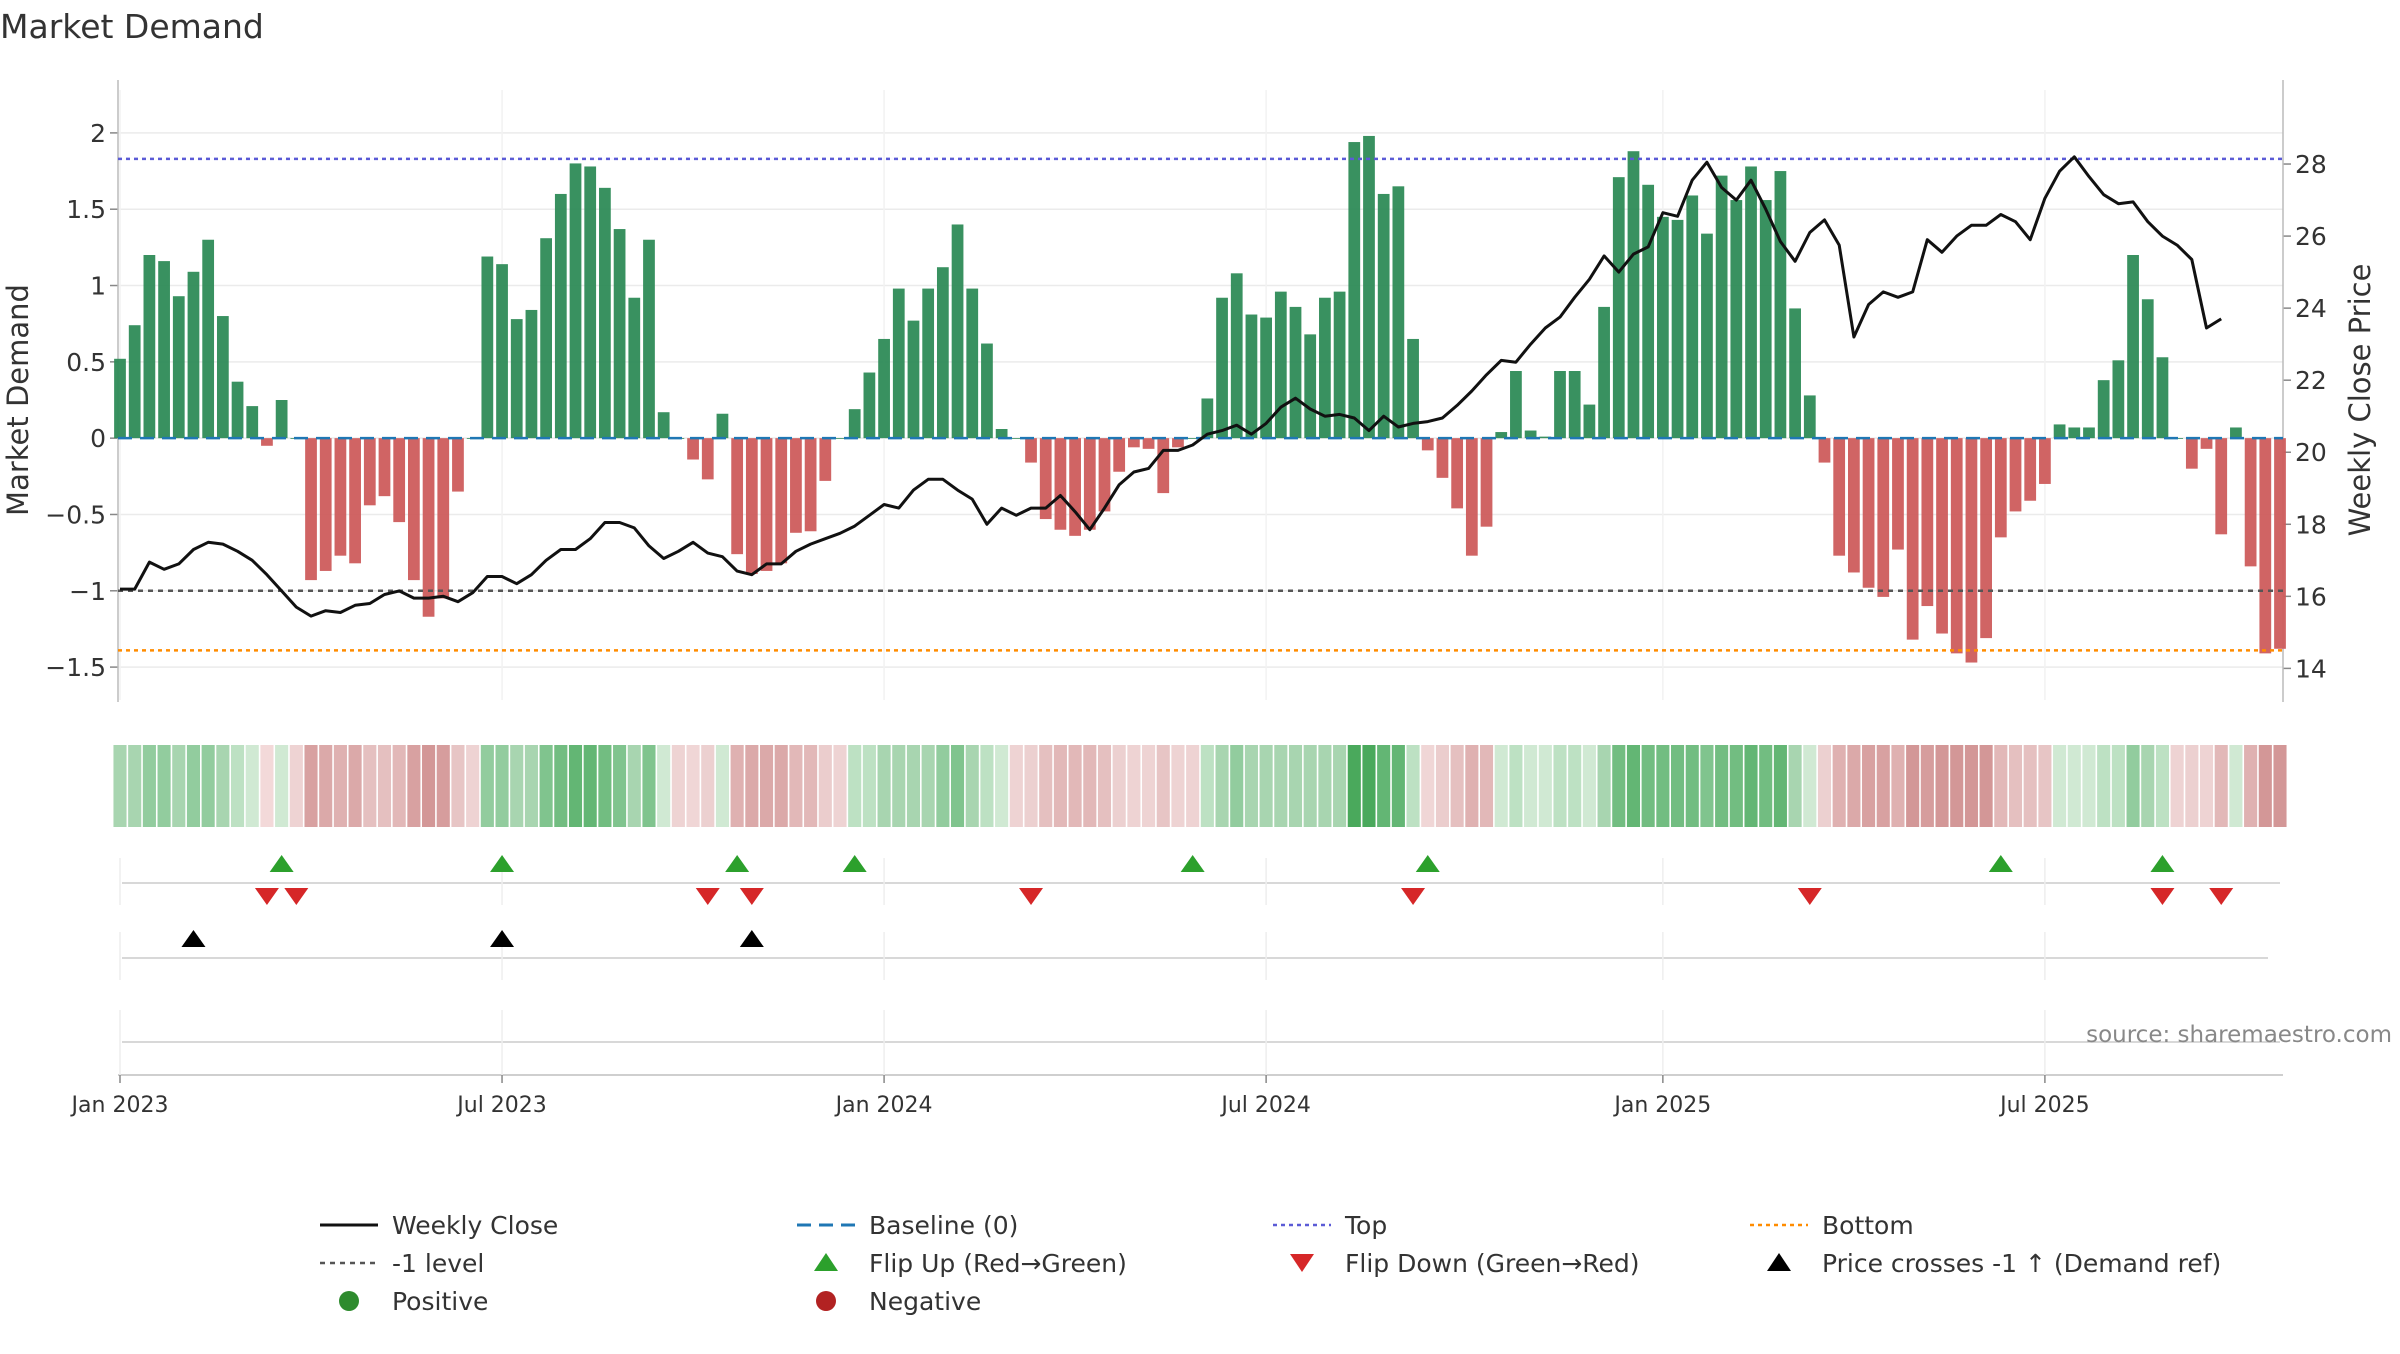  Describe the element at coordinates (1661, 1105) in the screenshot. I see `x-tick-label: Jan 2025` at that location.